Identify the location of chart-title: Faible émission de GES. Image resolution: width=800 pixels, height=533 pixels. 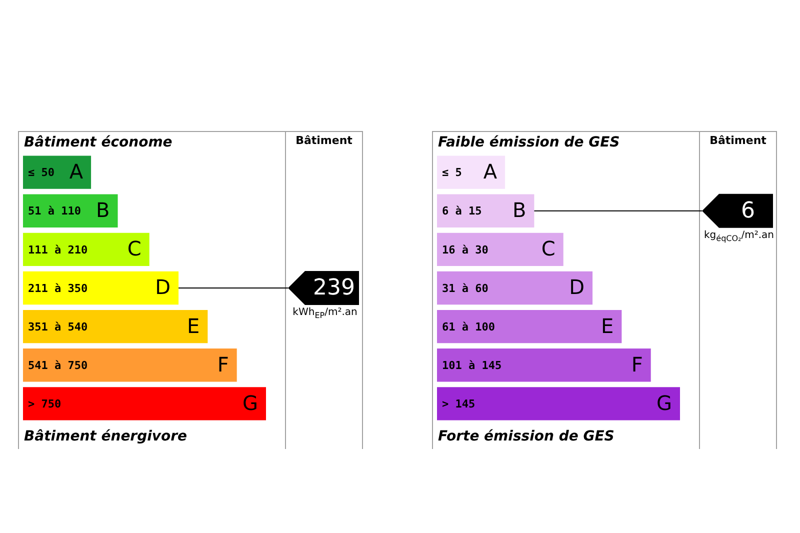
(529, 142).